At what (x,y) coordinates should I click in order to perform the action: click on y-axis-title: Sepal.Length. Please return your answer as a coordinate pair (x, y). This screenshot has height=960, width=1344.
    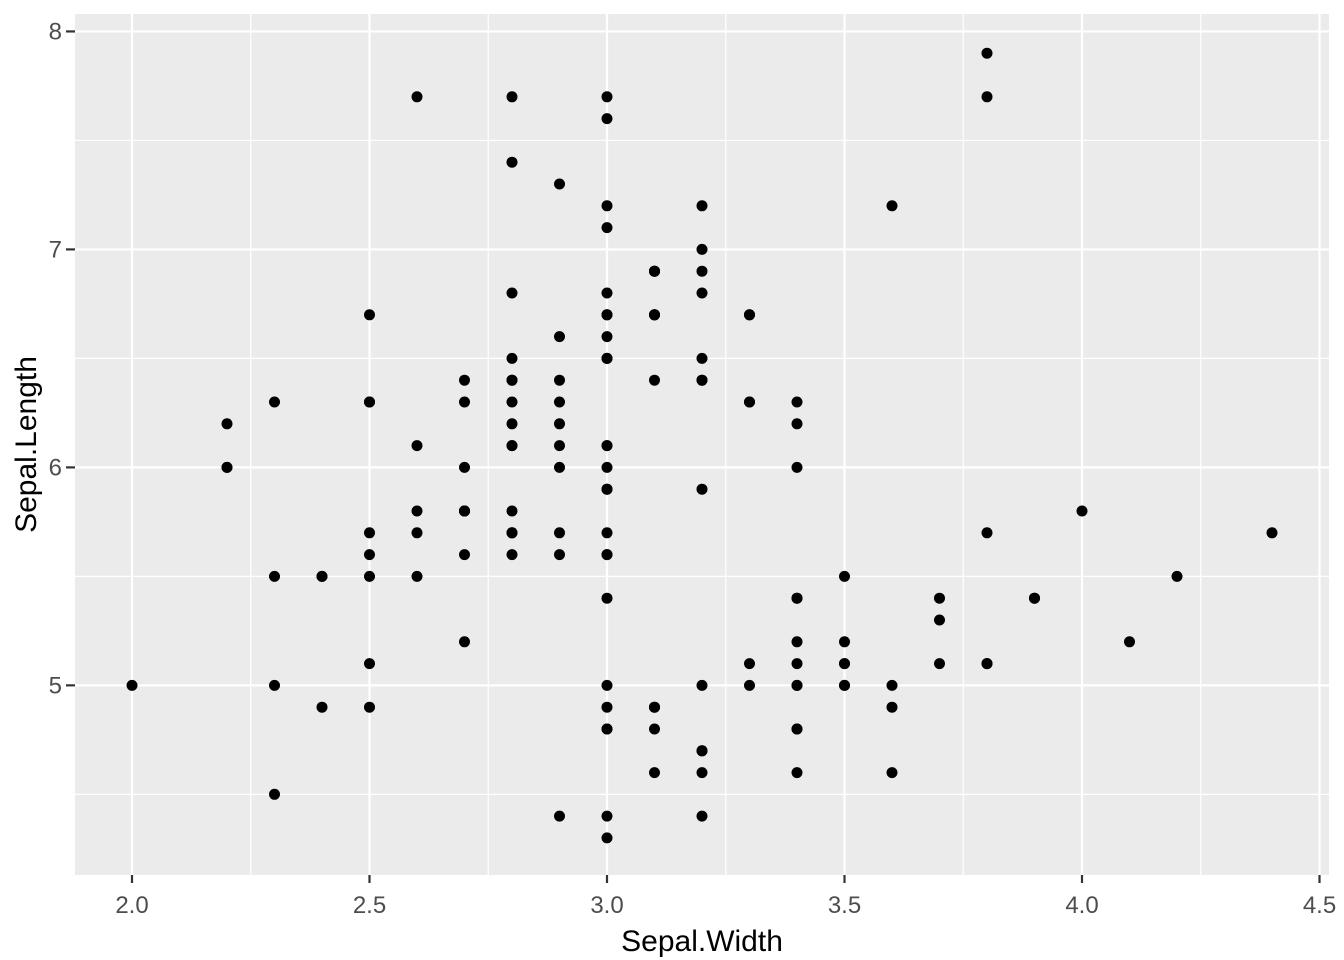
    Looking at the image, I should click on (26, 444).